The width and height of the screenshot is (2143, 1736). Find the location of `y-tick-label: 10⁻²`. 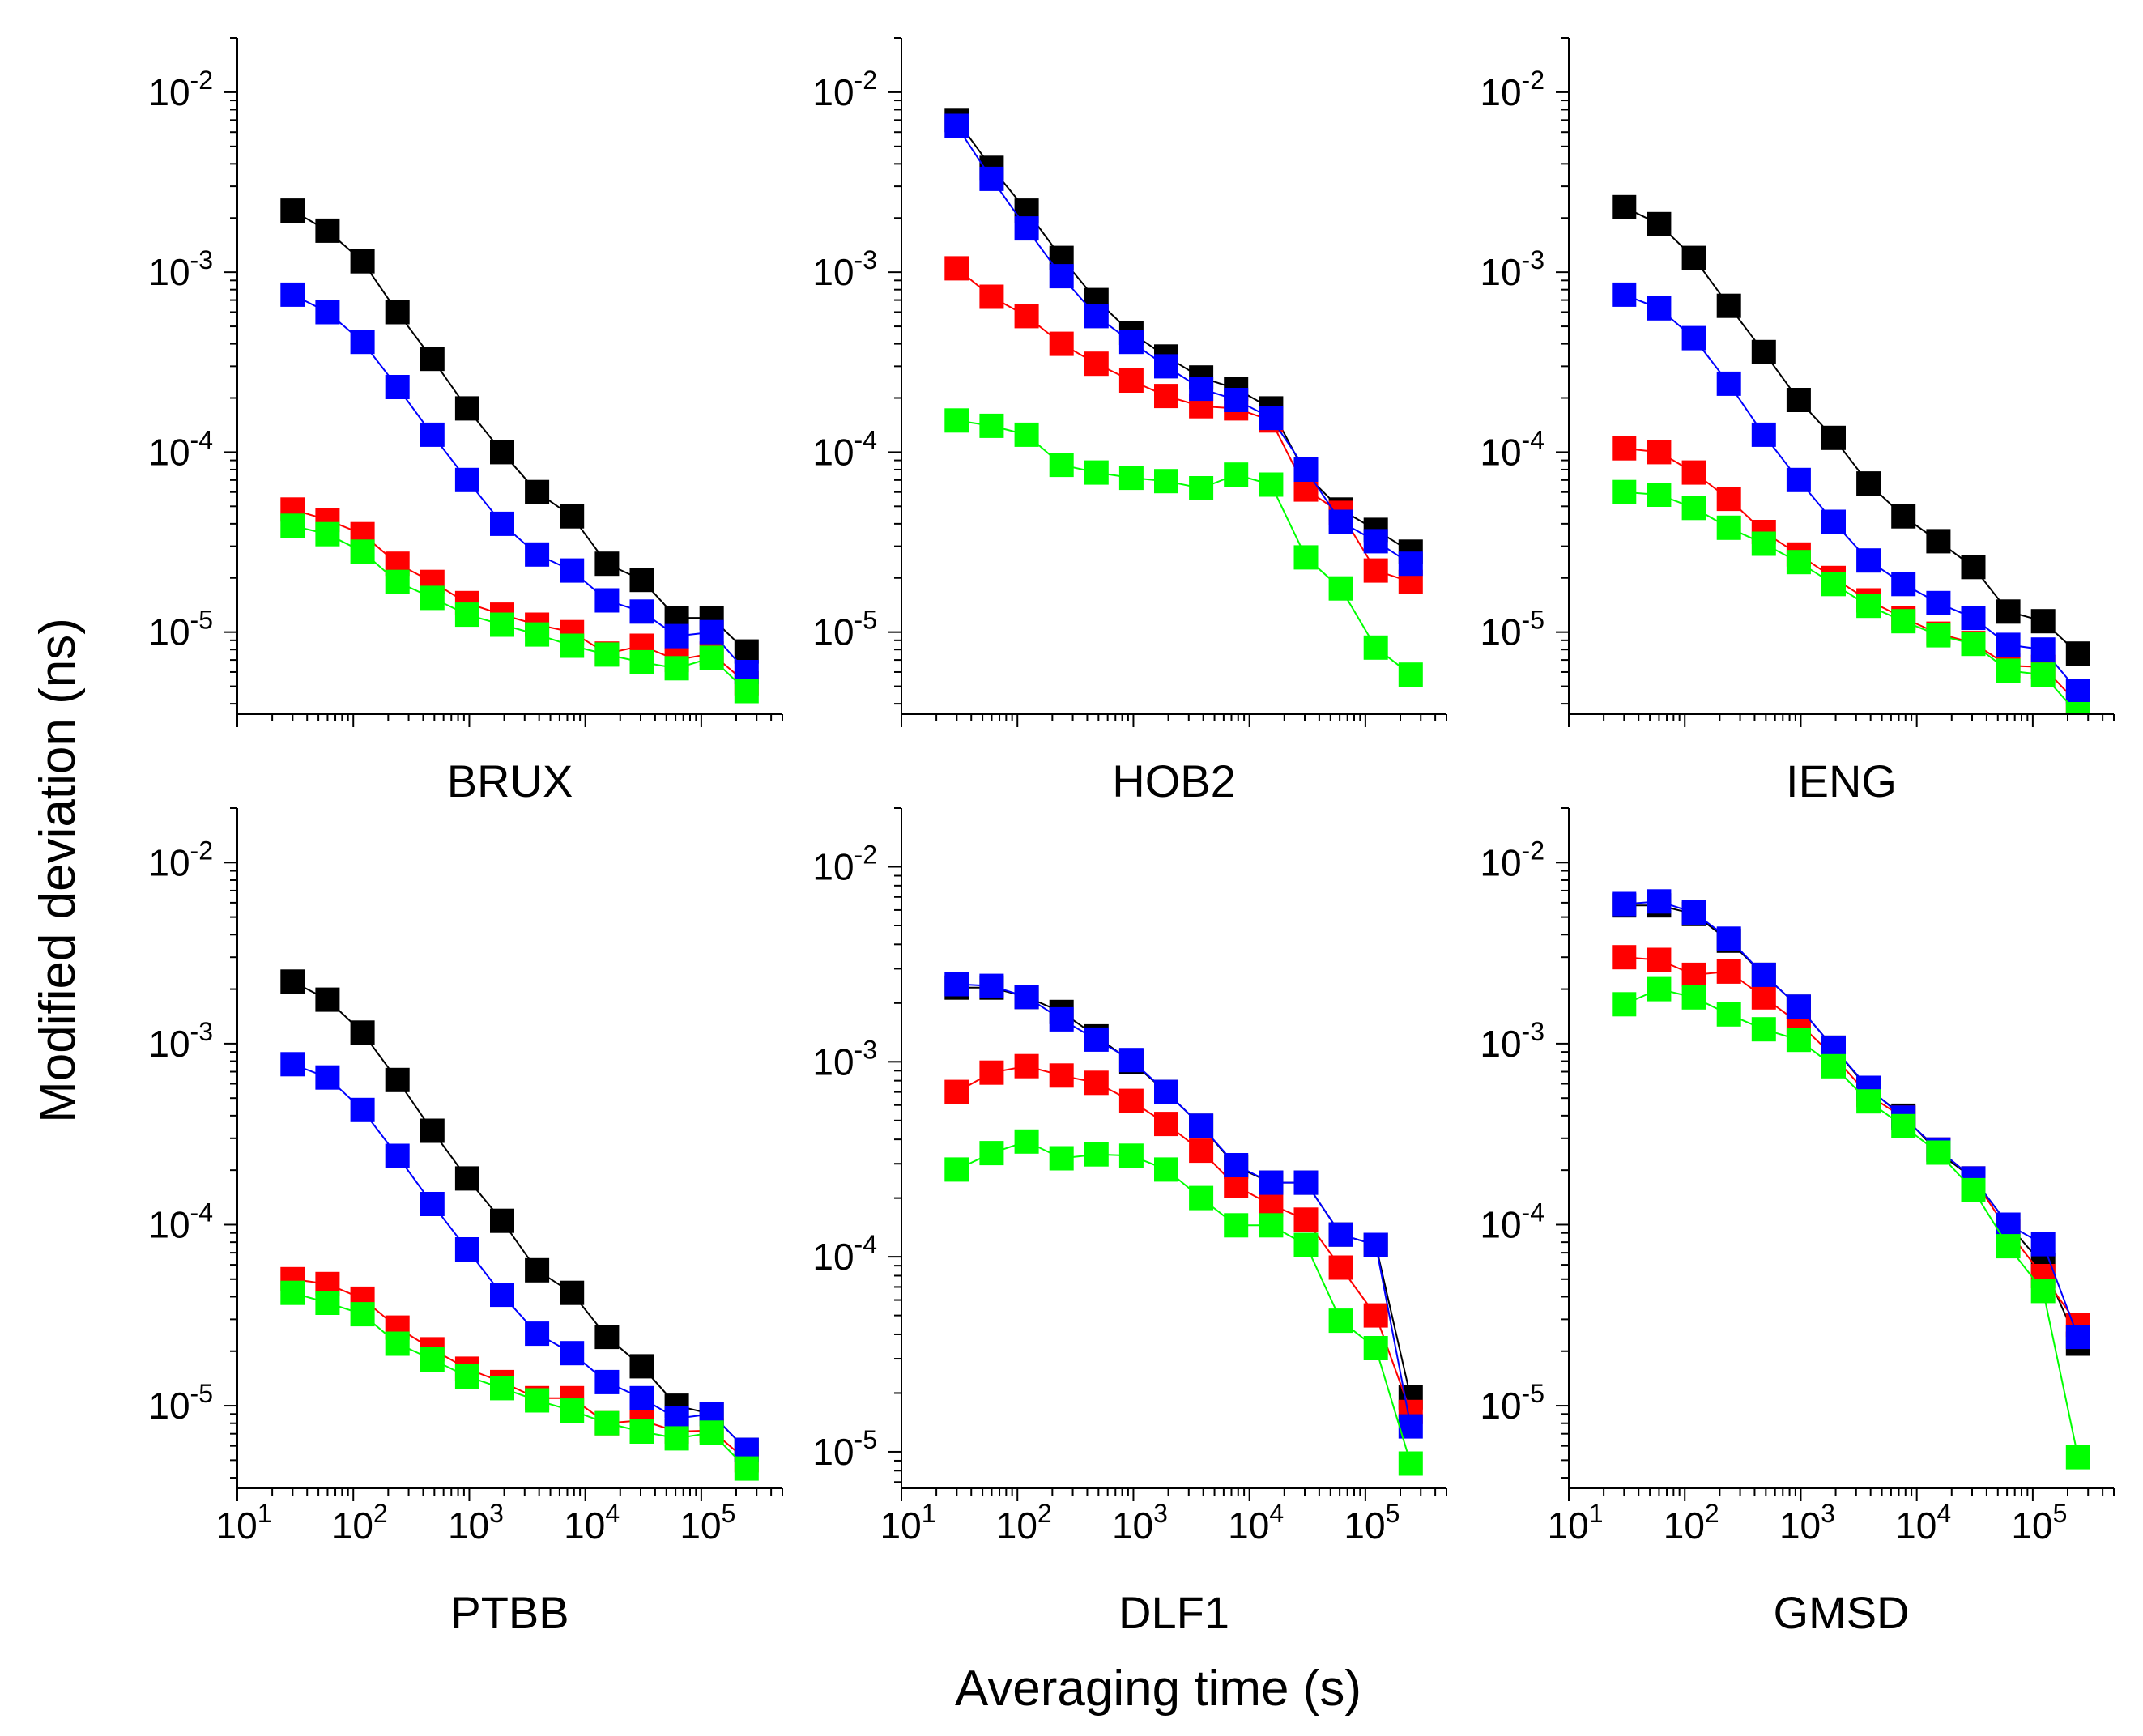

y-tick-label: 10⁻² is located at coordinates (844, 89).